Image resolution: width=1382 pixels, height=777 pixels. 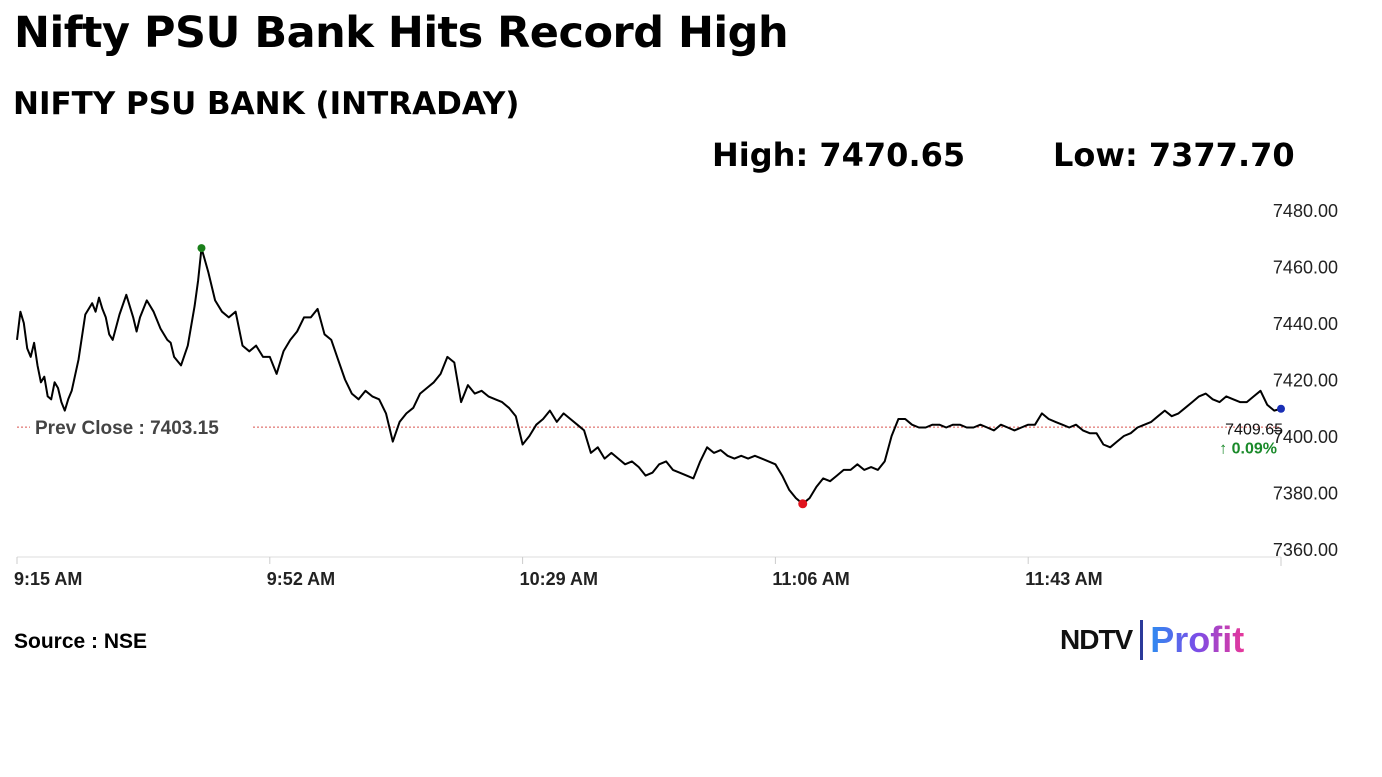 I want to click on chart-title: NIFTY PSU BANK (INTRADAY), so click(x=266, y=104).